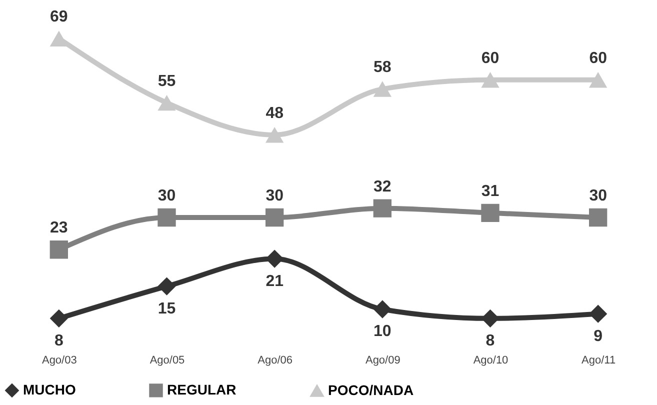  Describe the element at coordinates (383, 67) in the screenshot. I see `data-label: 58` at that location.